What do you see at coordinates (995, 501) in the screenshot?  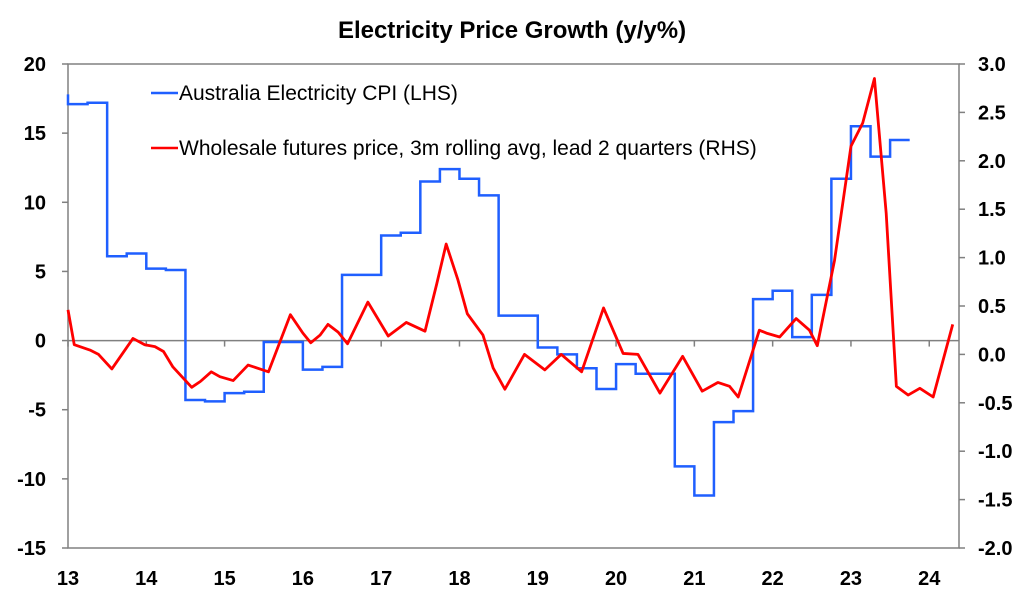 I see `y-right-tick-label: -1.5` at bounding box center [995, 501].